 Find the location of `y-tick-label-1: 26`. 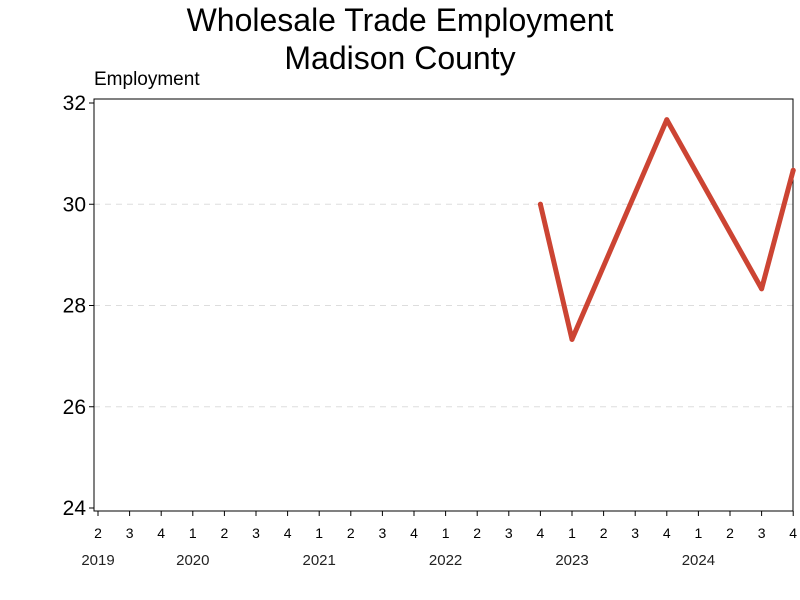

y-tick-label-1: 26 is located at coordinates (74, 407).